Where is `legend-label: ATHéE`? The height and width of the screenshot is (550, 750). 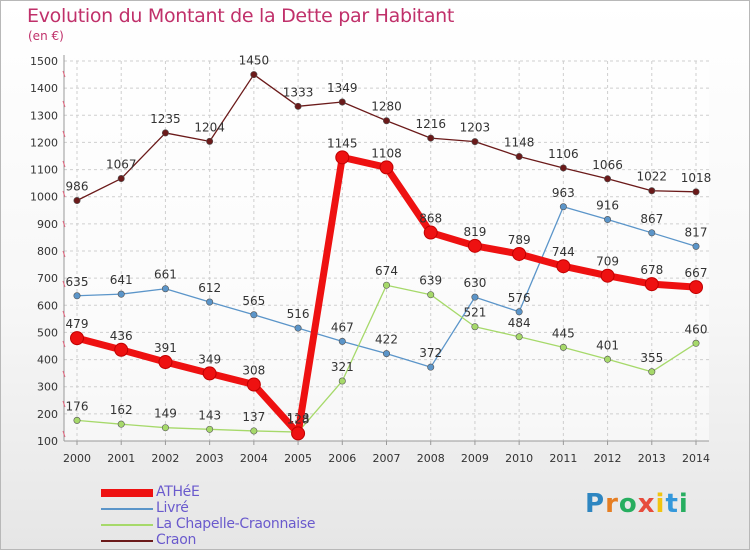
legend-label: ATHéE is located at coordinates (178, 492).